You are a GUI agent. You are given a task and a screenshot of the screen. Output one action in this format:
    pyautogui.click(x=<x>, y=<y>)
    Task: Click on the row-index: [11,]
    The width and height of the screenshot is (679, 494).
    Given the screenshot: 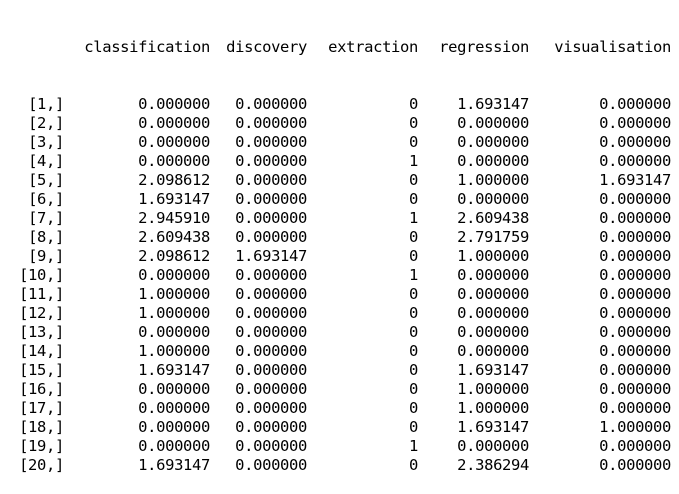 What is the action you would take?
    pyautogui.click(x=41, y=294)
    